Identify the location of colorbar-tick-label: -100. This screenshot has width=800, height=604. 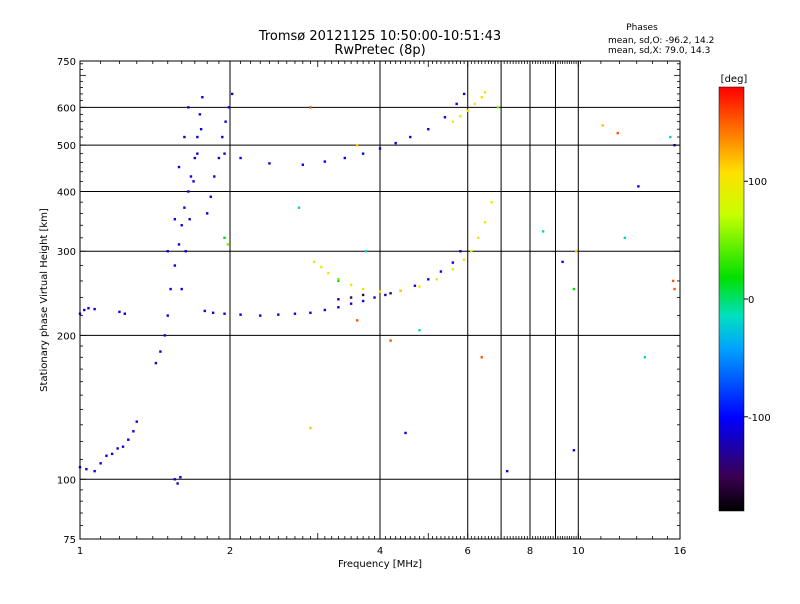
(759, 418).